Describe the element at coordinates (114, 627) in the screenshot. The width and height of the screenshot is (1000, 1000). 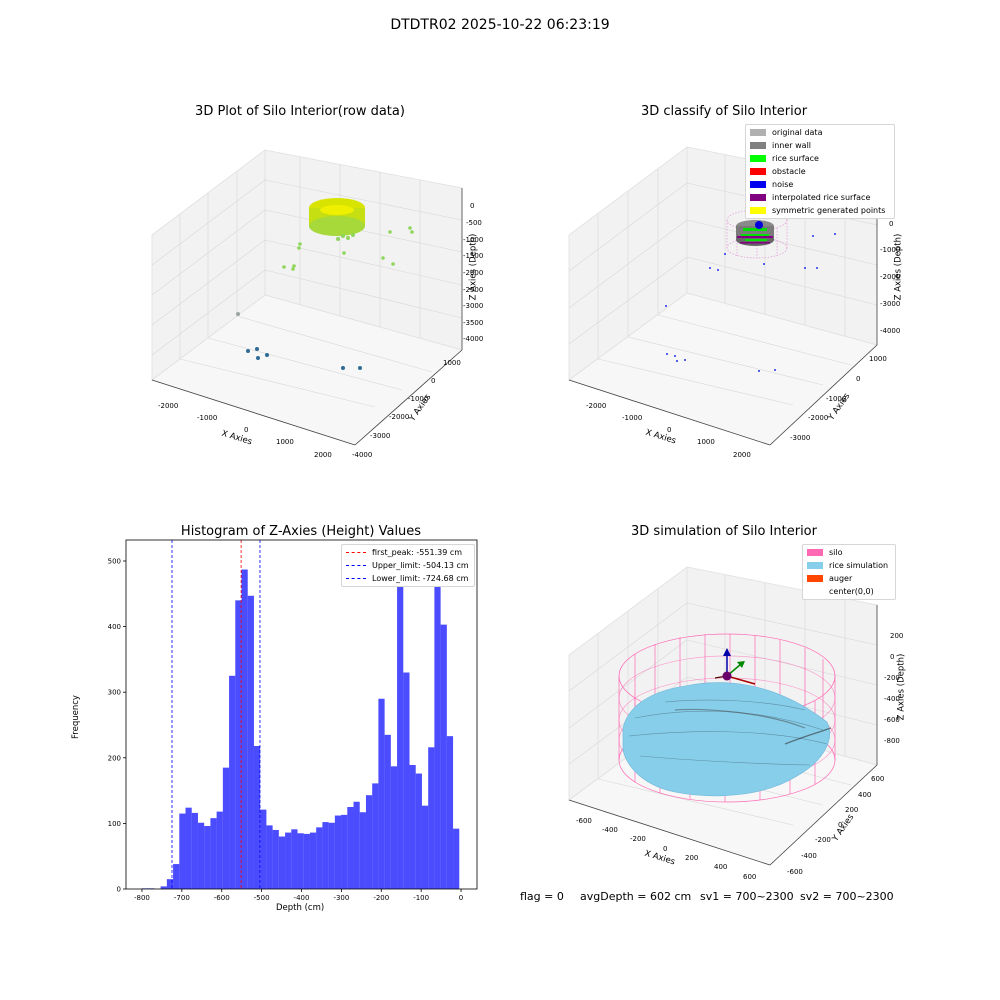
I see `hist-ytick-label: 400` at that location.